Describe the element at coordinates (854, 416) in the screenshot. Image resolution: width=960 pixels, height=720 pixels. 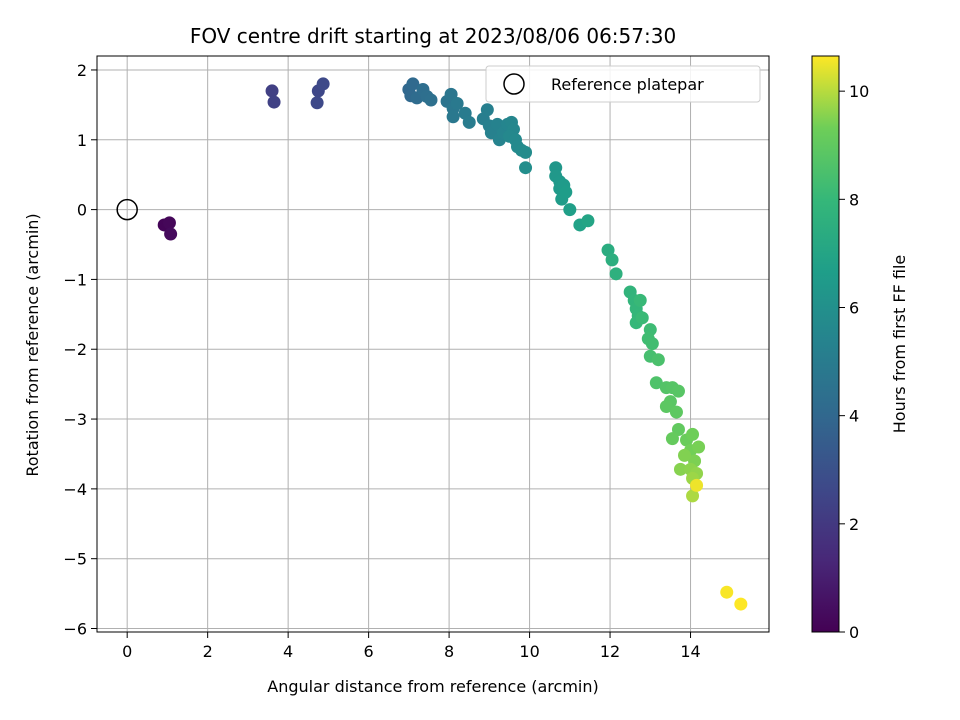
I see `colorbar-tick-label: 4` at that location.